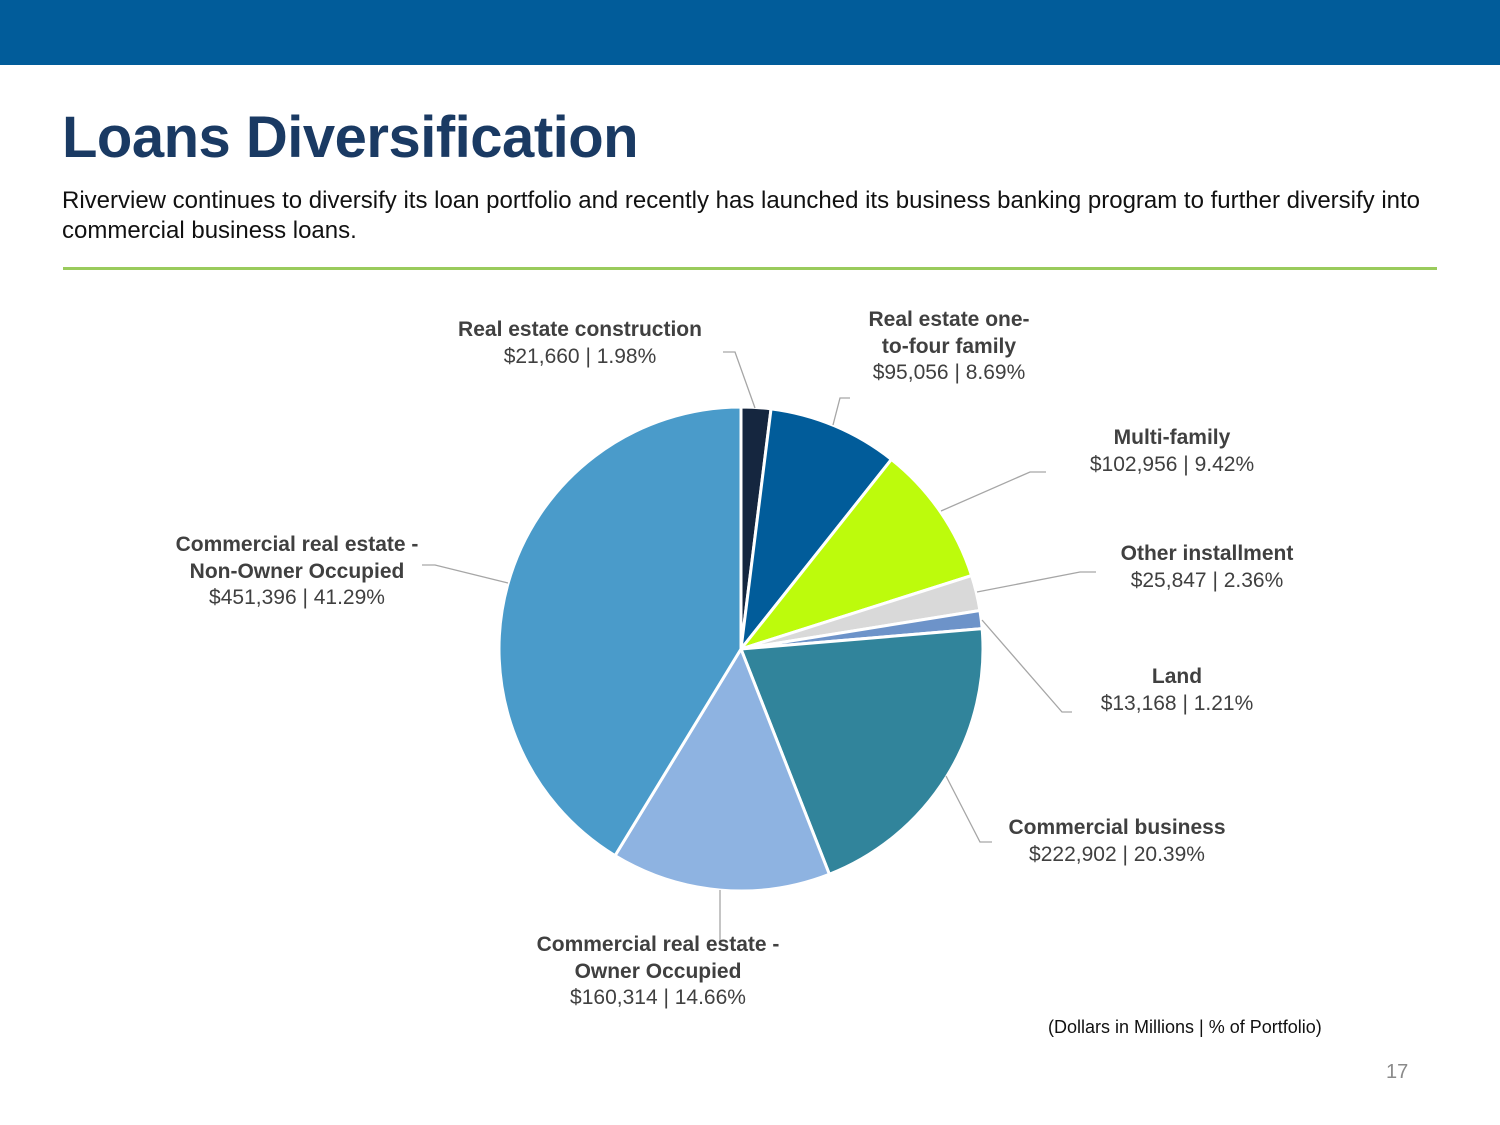 Image resolution: width=1500 pixels, height=1125 pixels. Describe the element at coordinates (1207, 553) in the screenshot. I see `slice-label-name: Other installment` at that location.